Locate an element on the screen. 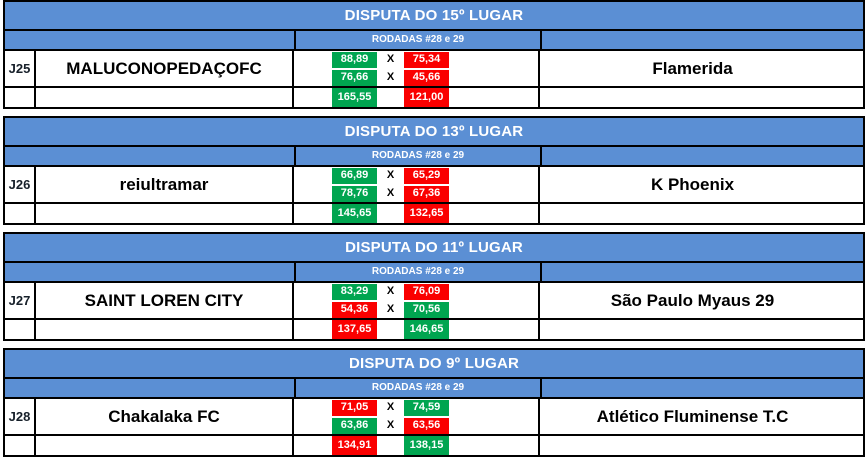  leg-home-score: 78,76 is located at coordinates (354, 193).